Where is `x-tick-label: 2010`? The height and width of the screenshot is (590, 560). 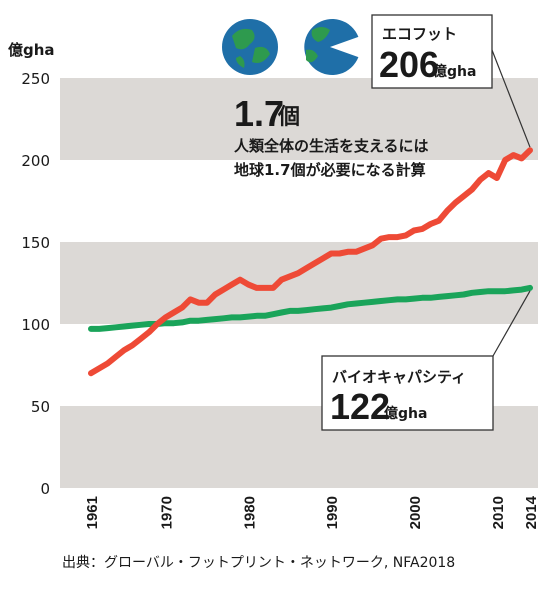 x-tick-label: 2010 is located at coordinates (498, 512).